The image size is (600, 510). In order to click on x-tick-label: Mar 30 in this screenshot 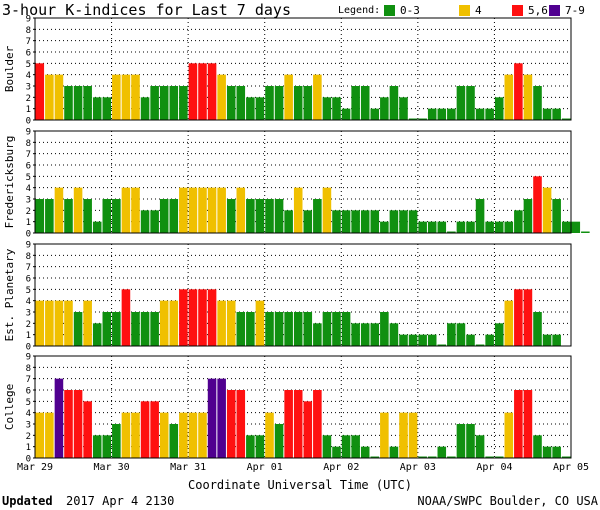, I will do `click(112, 467)`.